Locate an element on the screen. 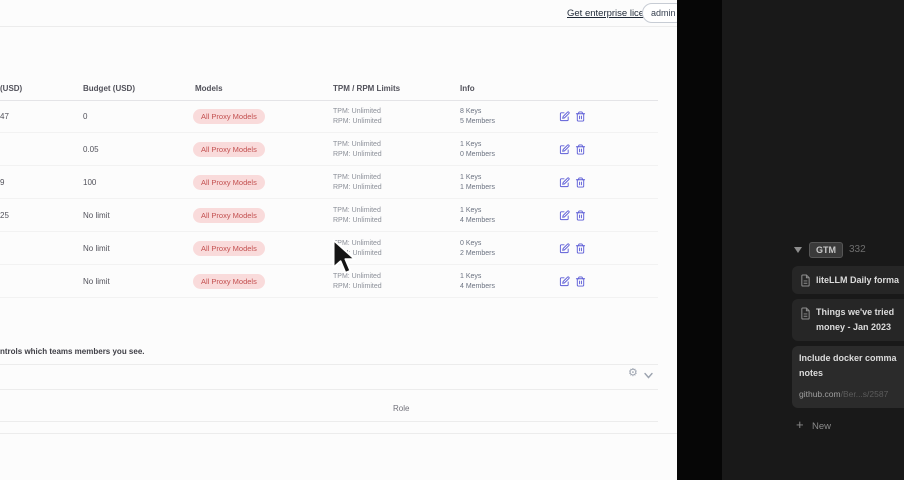 This screenshot has width=904, height=480. spend-value: 47 is located at coordinates (4, 116).